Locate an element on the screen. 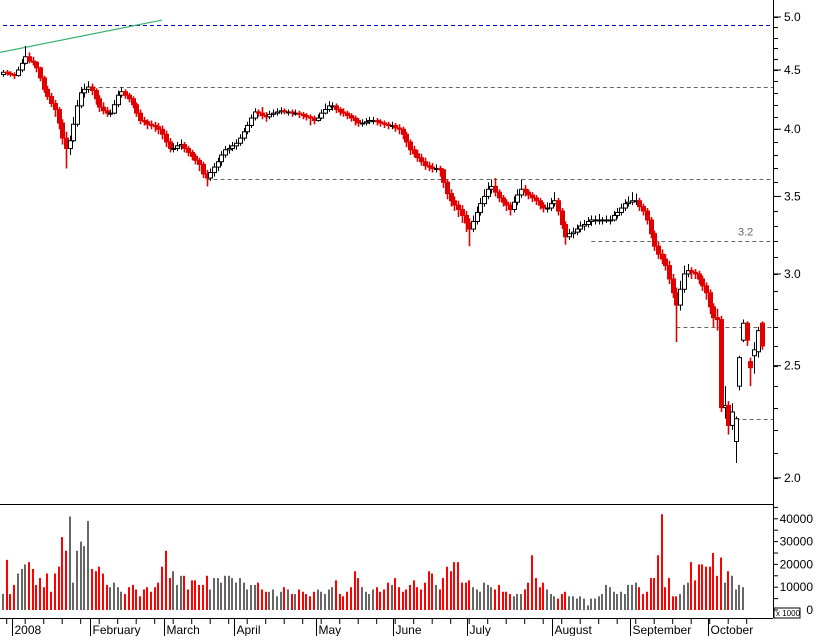  x-tick-label: October is located at coordinates (732, 629).